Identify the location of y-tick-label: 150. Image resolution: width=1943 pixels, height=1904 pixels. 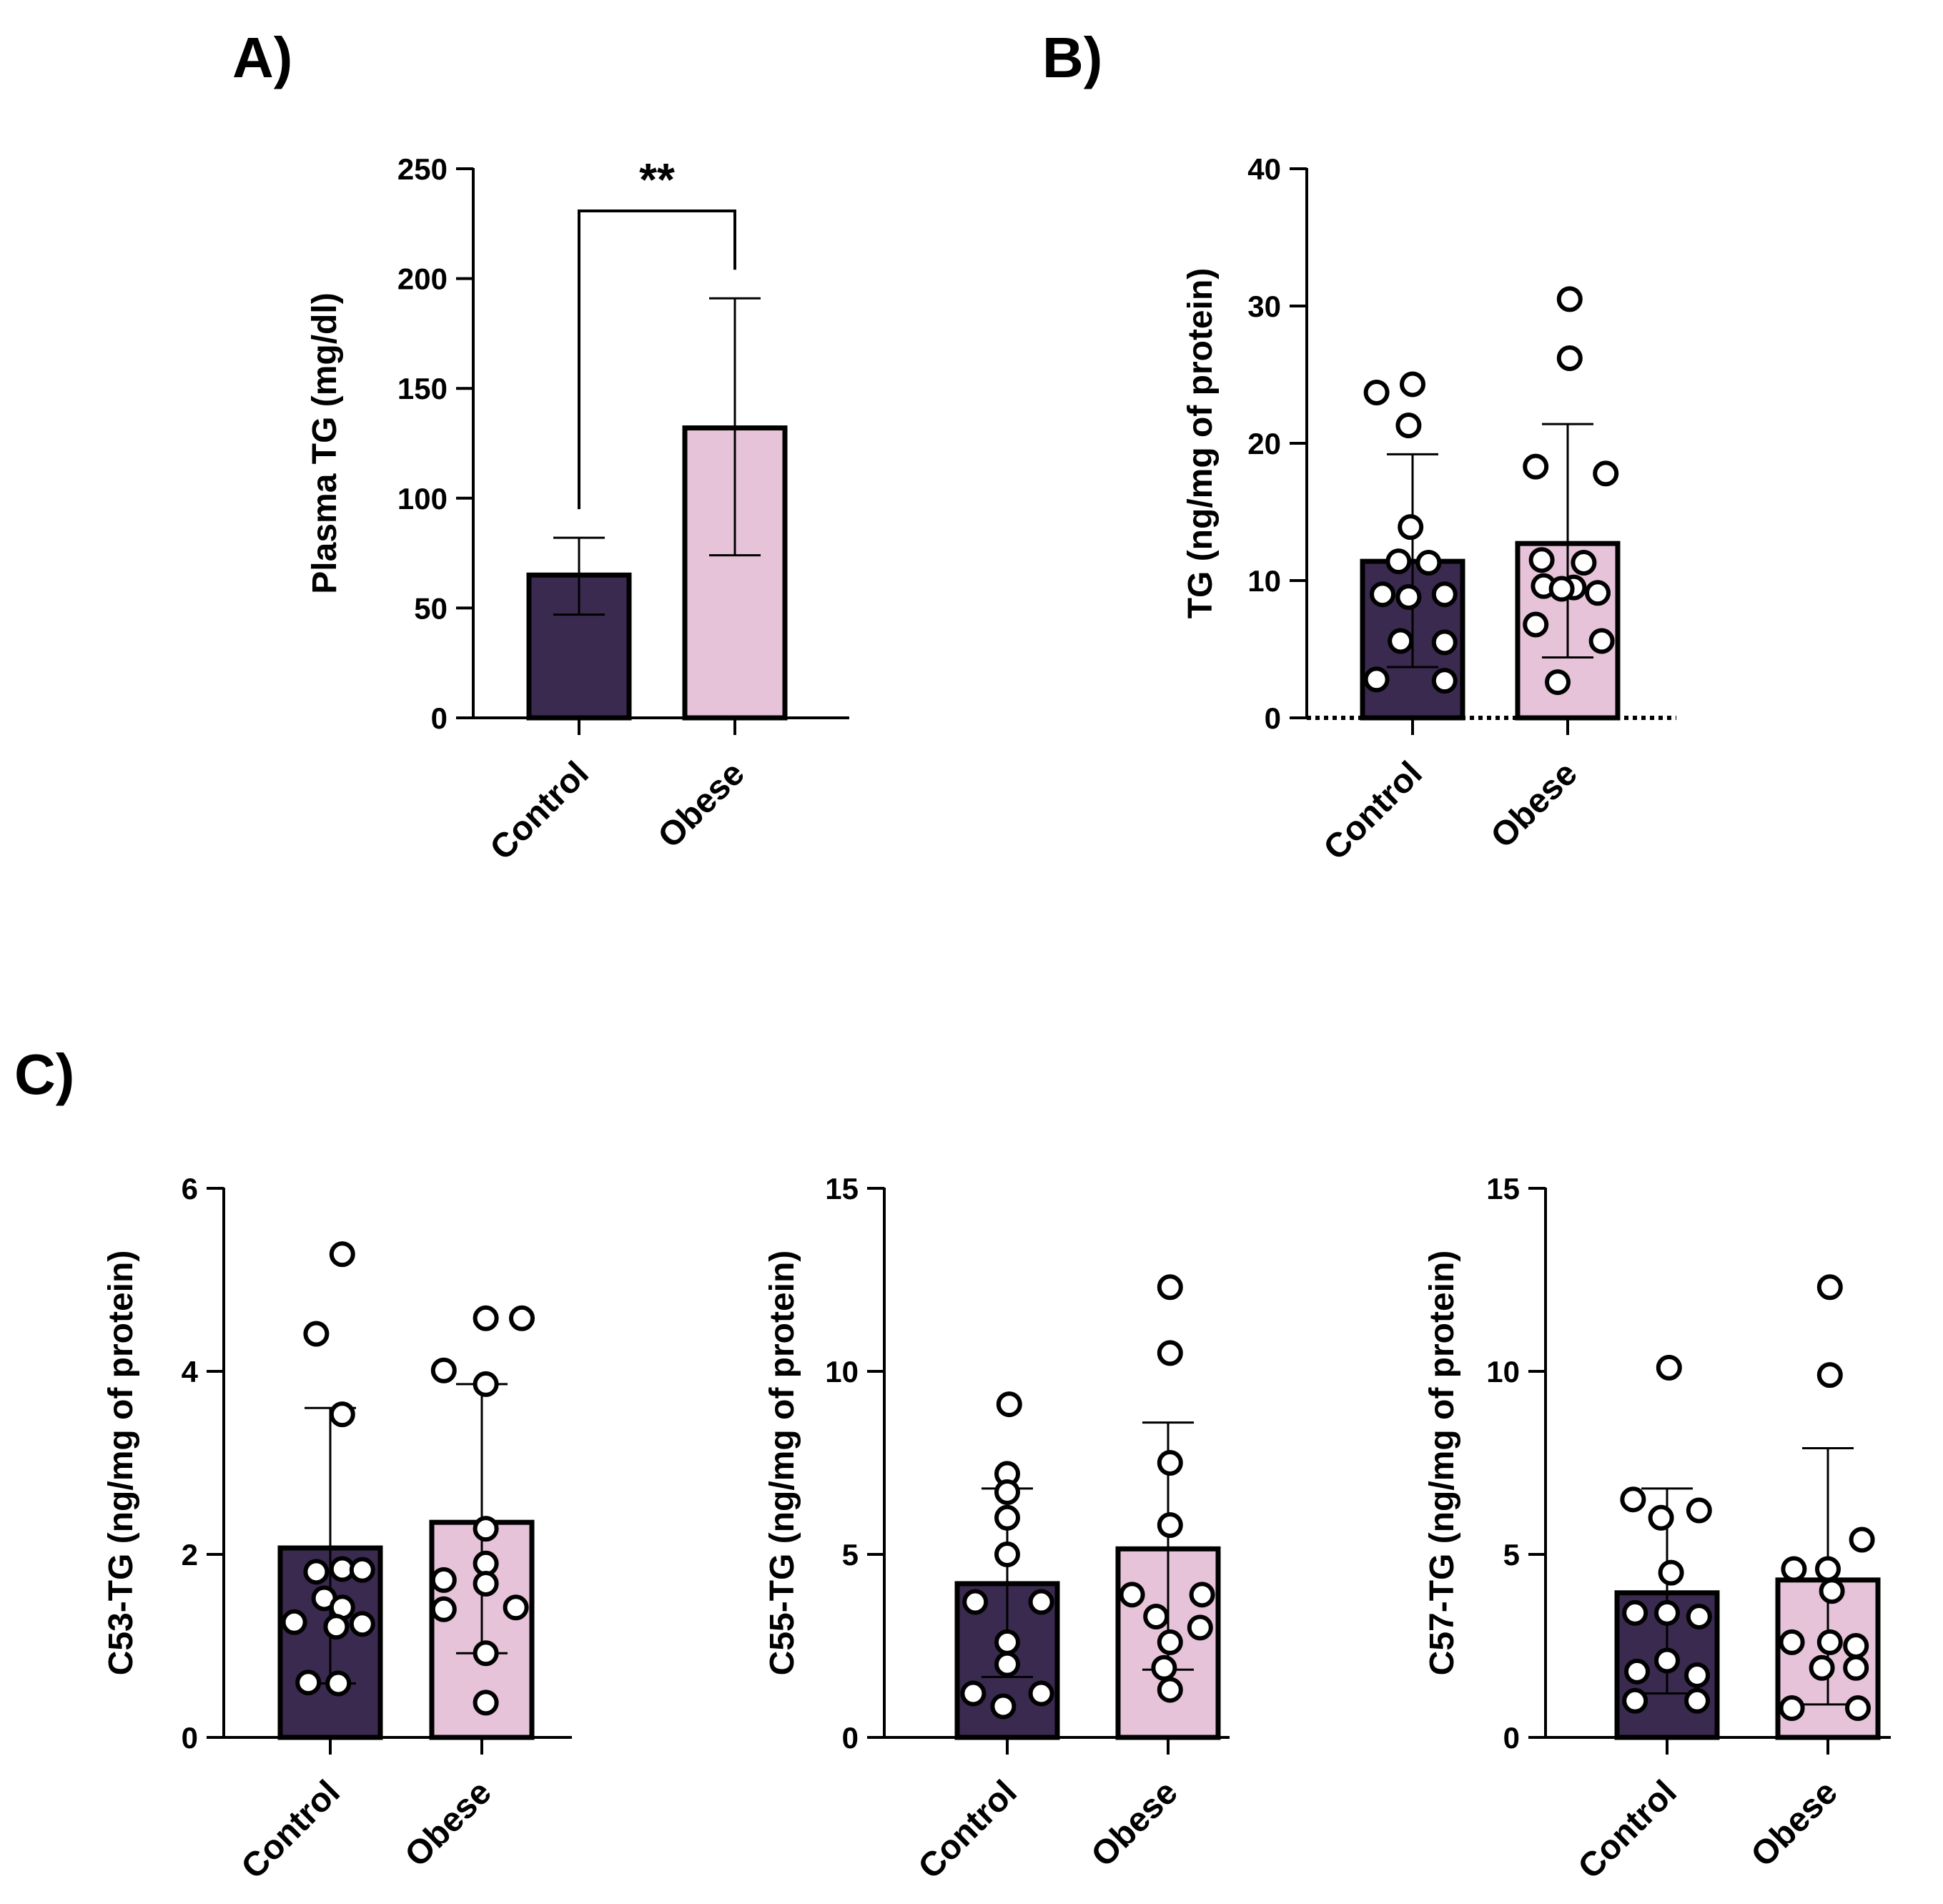
(422, 388).